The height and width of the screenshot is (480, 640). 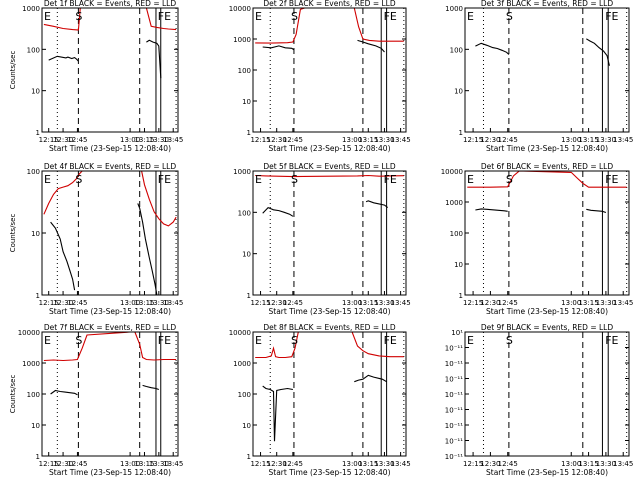 I want to click on y-tick-label: 10¹, so click(x=457, y=333).